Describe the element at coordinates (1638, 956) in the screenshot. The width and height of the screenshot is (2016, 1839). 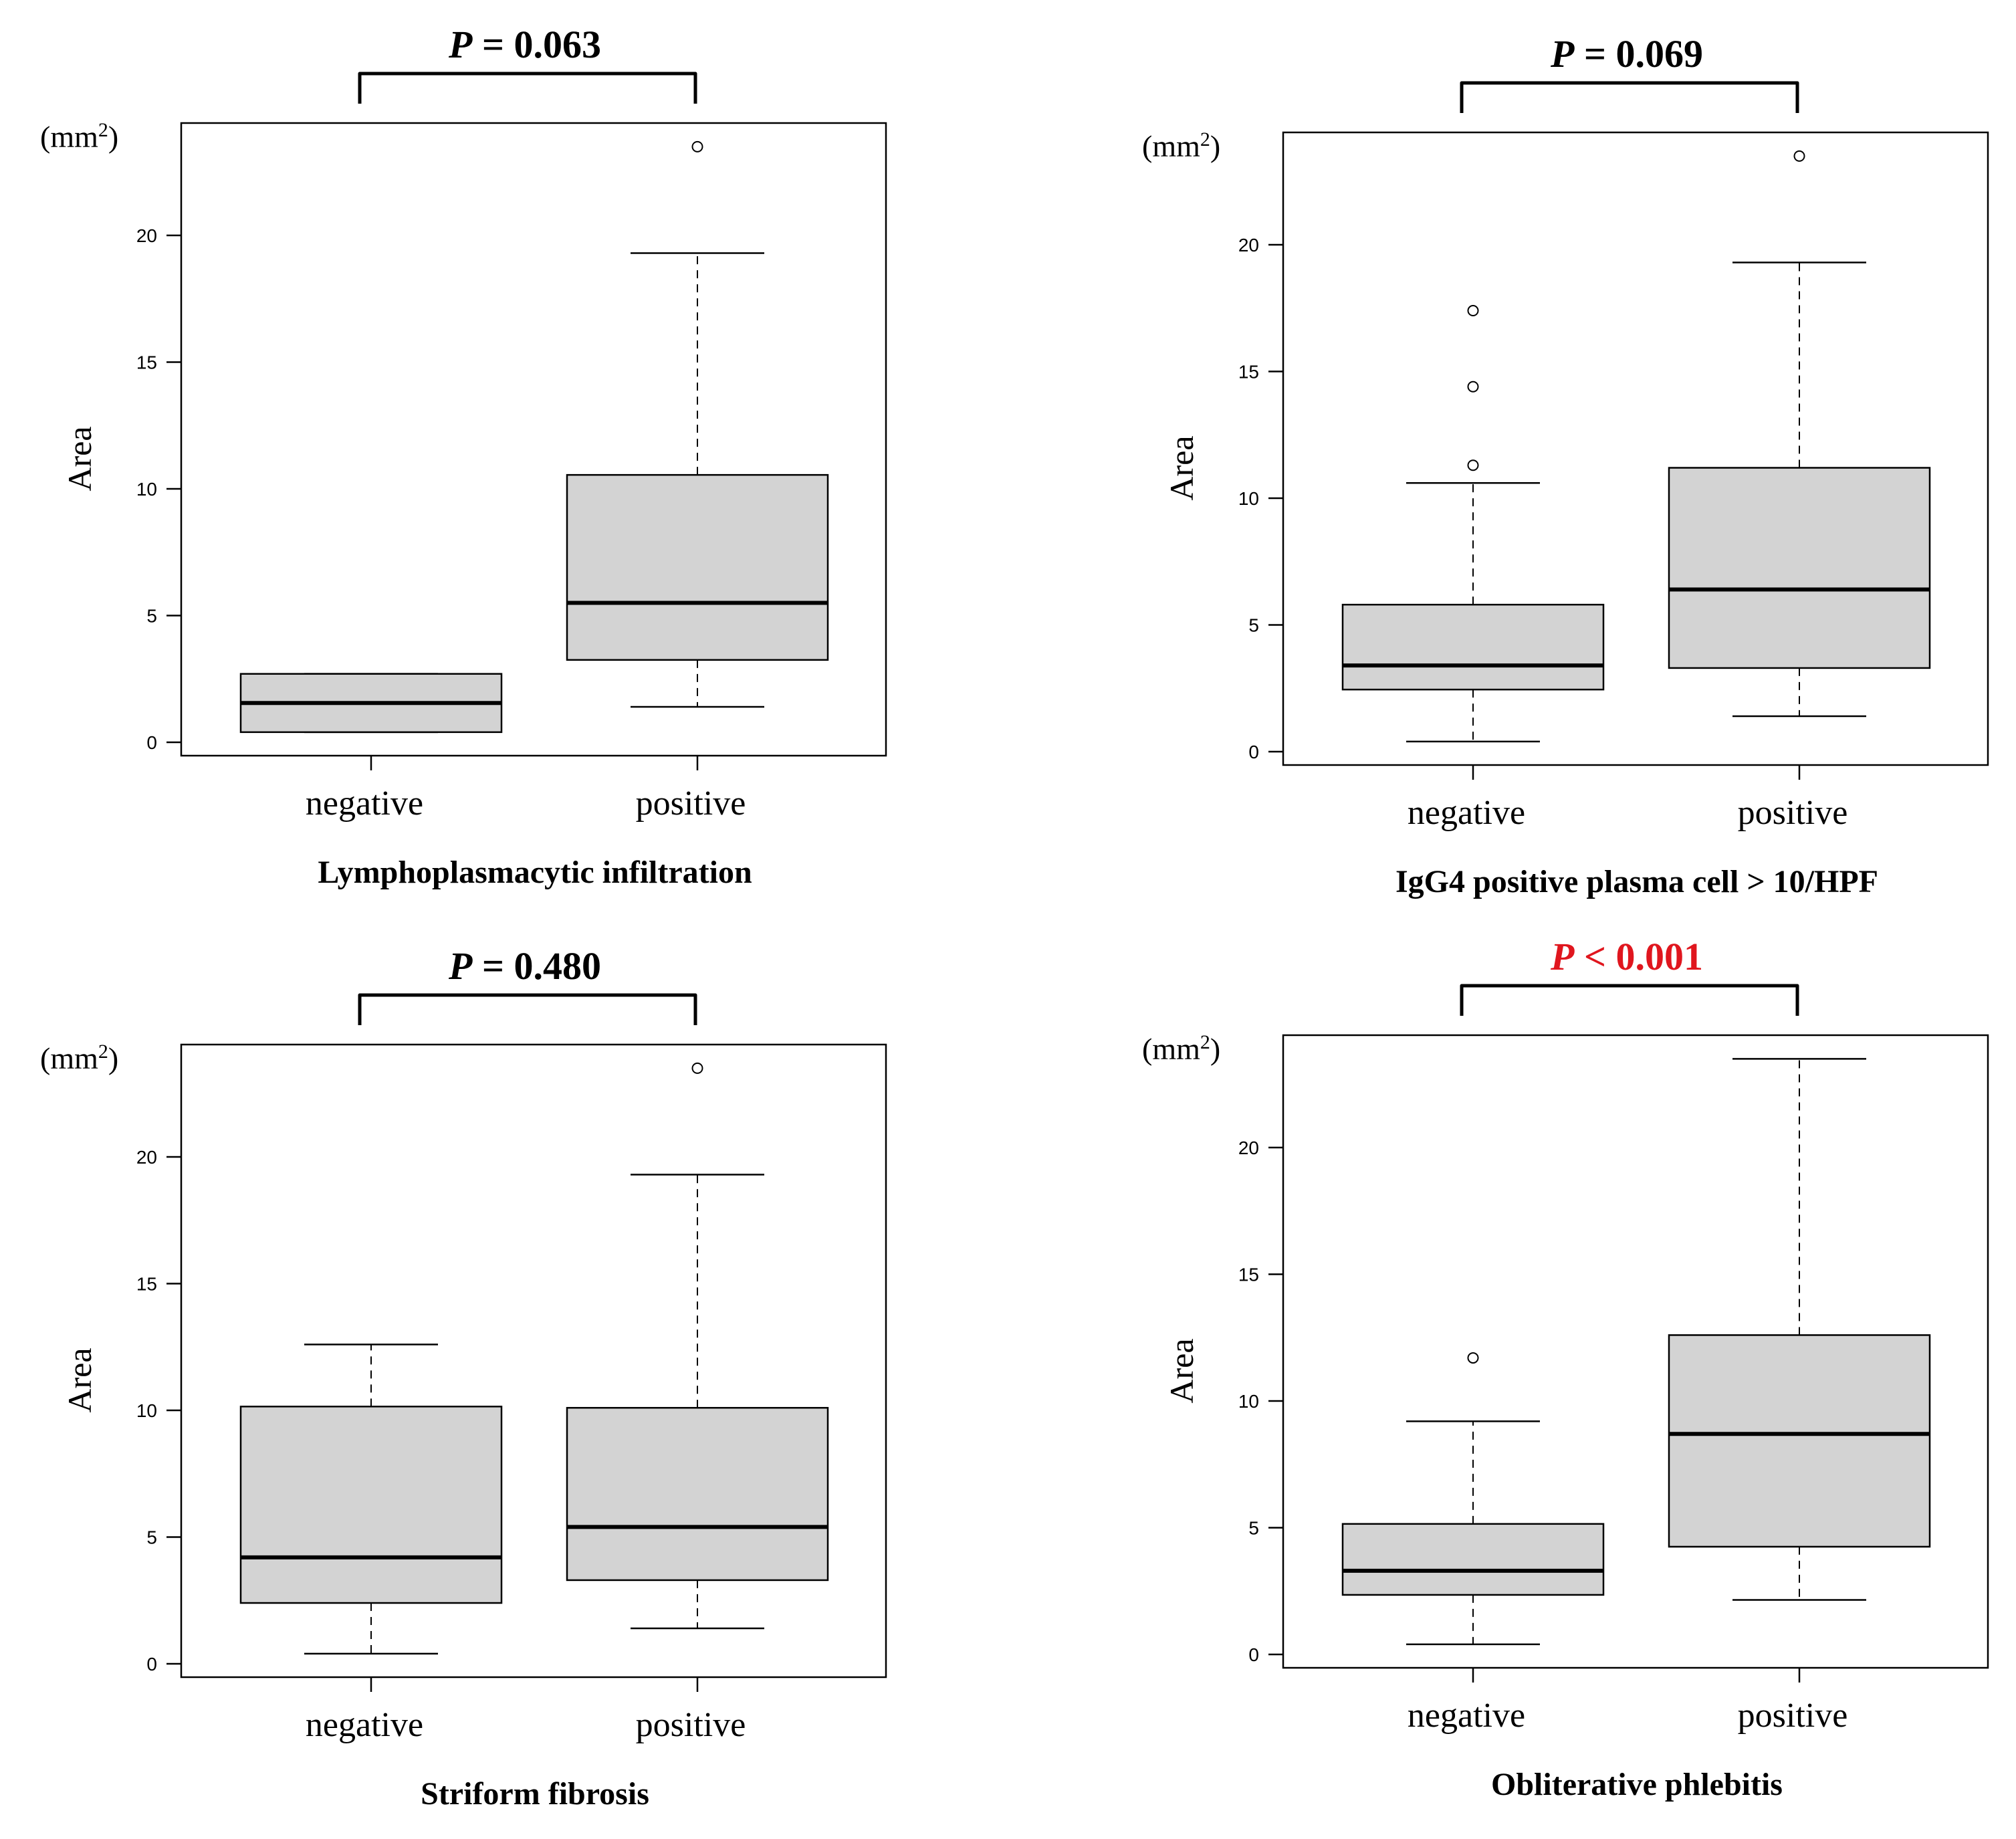
I see `p-value-text: < 0.001` at that location.